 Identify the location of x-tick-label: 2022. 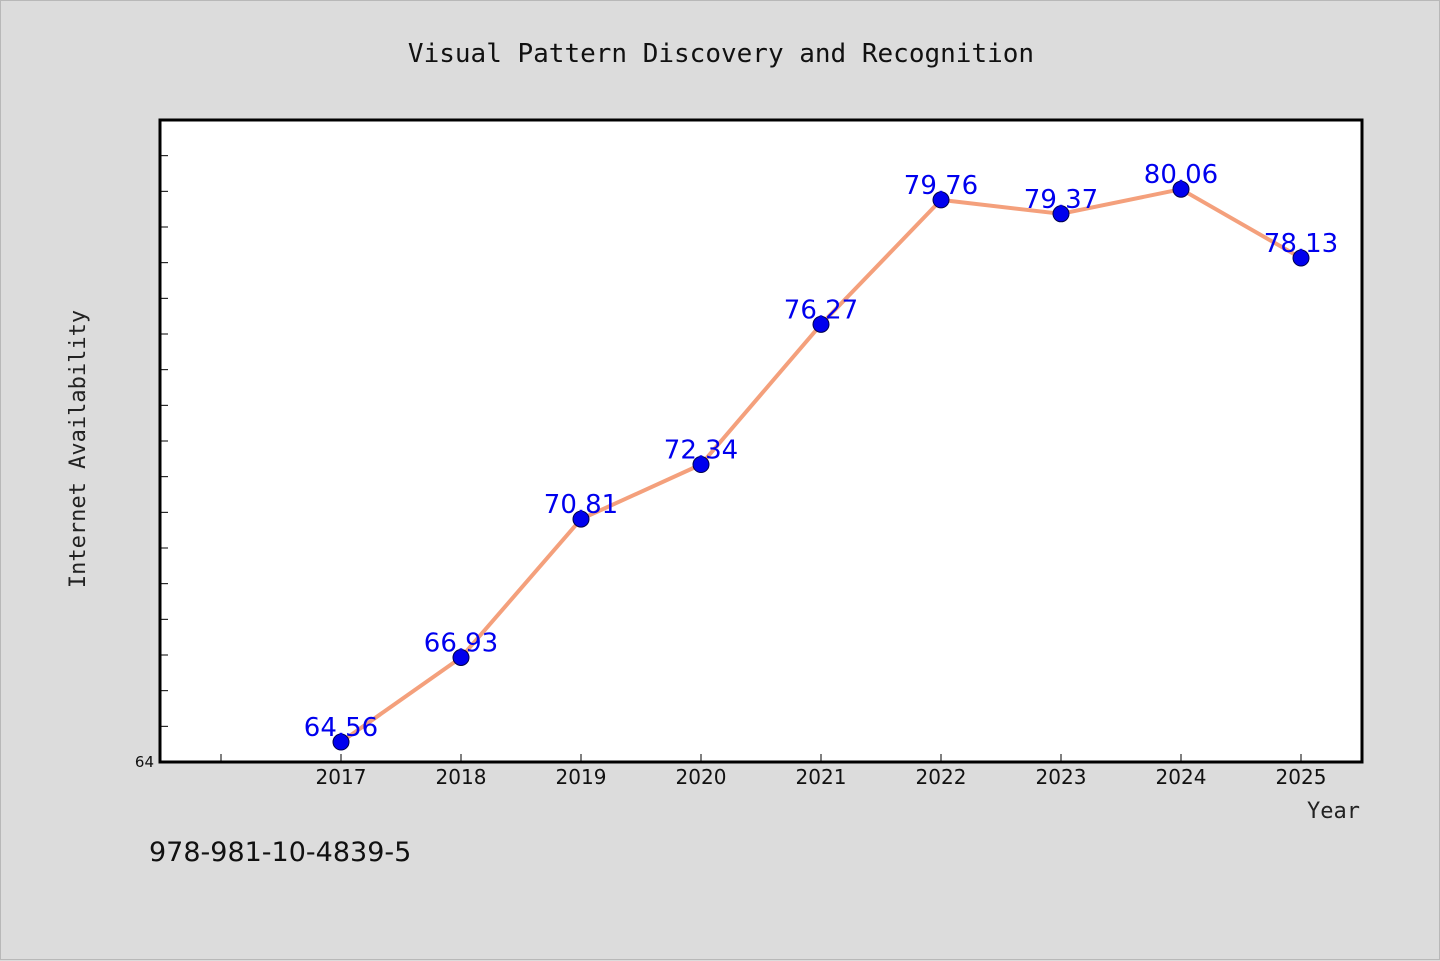
(941, 777).